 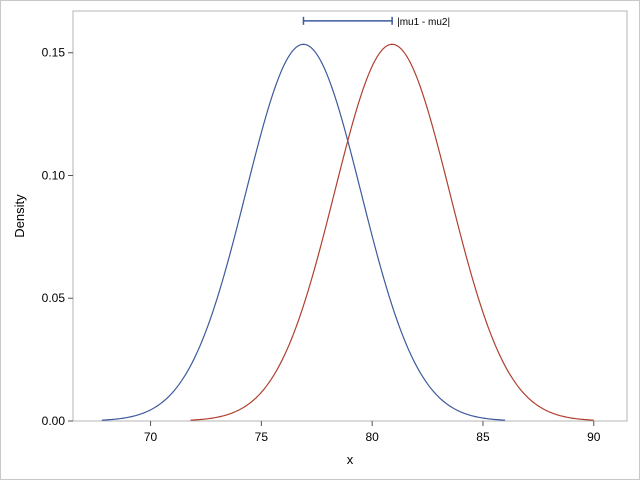 What do you see at coordinates (594, 437) in the screenshot?
I see `x-tick-label: 90` at bounding box center [594, 437].